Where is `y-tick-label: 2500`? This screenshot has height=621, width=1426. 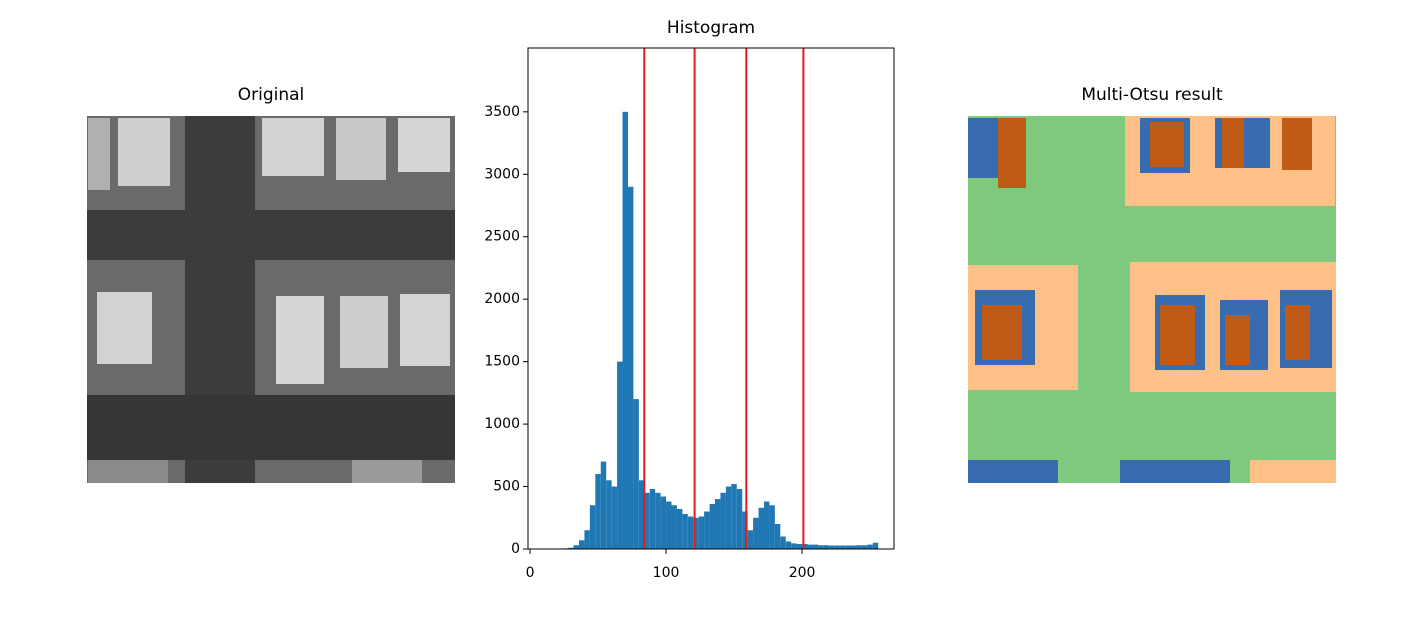
y-tick-label: 2500 is located at coordinates (502, 237).